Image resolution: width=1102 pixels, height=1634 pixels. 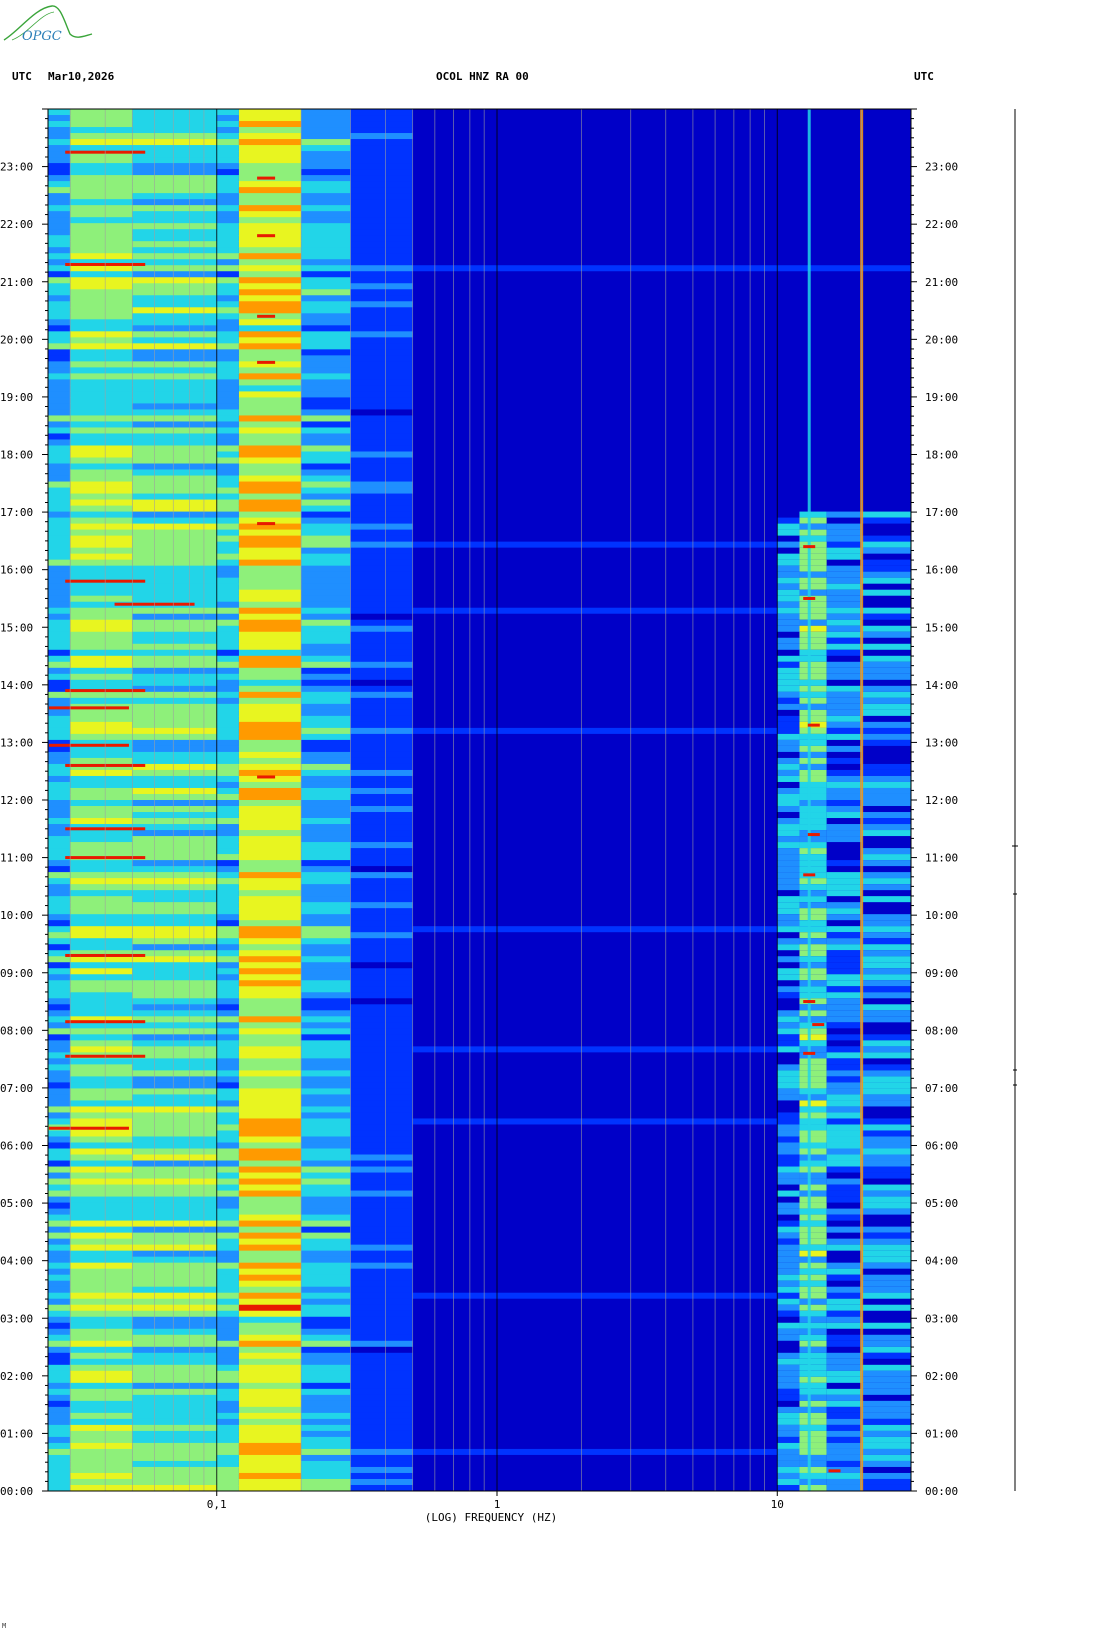 I want to click on x-axis-ticks: 0,1 1 10, so click(x=495, y=1501).